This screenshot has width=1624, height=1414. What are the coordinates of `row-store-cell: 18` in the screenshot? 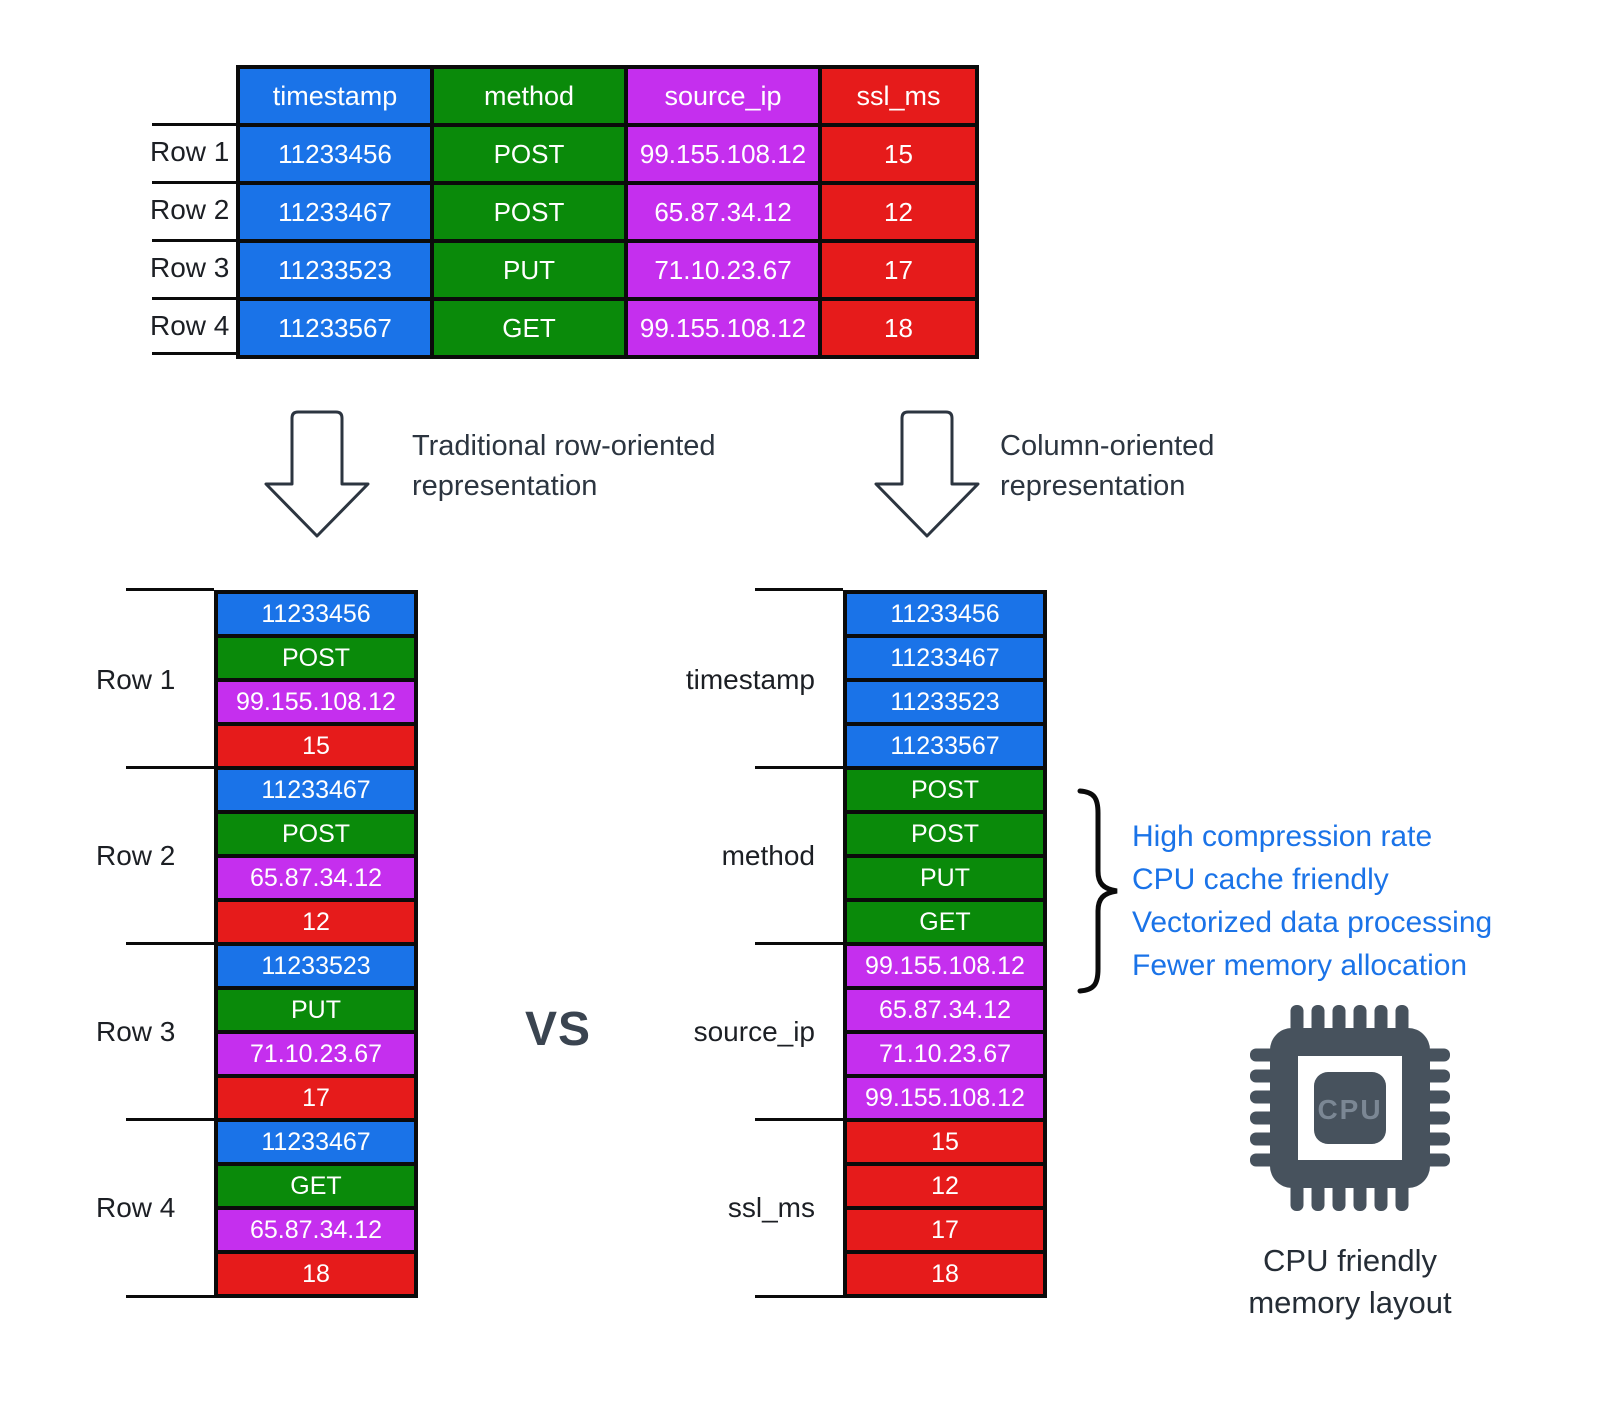 It's located at (316, 1274).